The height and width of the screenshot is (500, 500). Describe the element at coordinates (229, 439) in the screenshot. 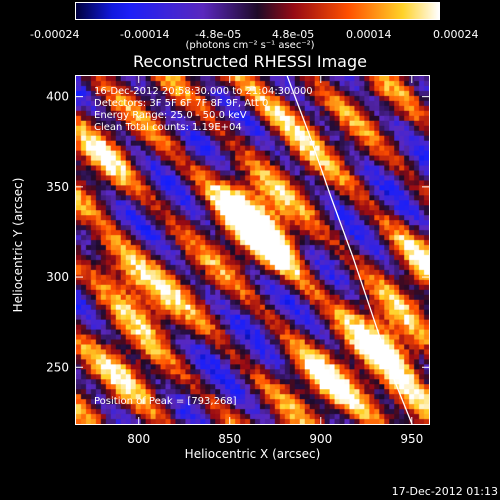

I see `x-tick-label: 850` at that location.